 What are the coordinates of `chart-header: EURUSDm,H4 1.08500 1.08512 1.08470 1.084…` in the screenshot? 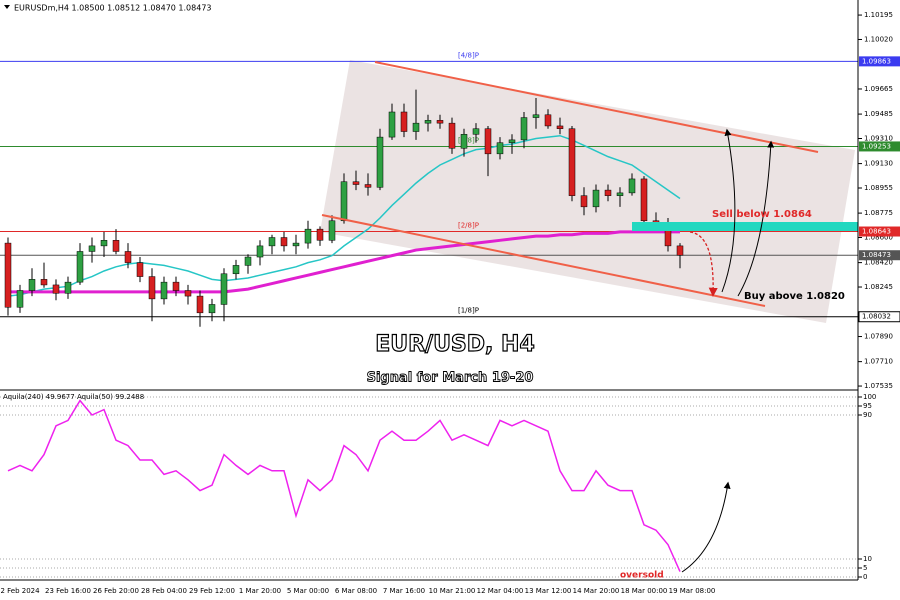 It's located at (113, 8).